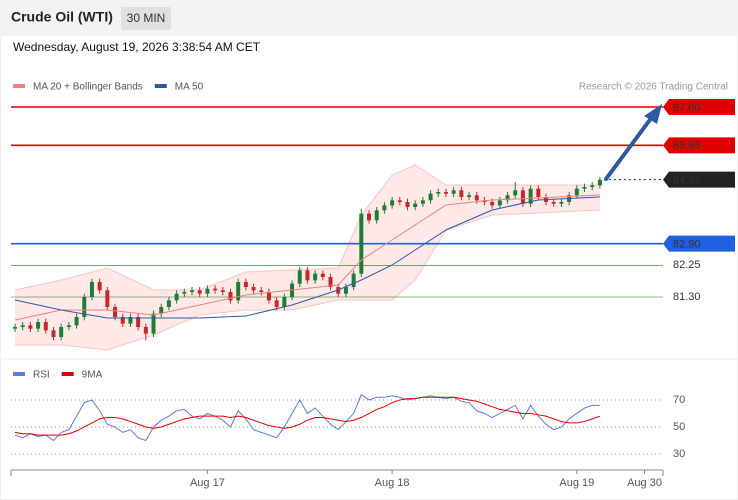  I want to click on legend-label: 9MA, so click(92, 375).